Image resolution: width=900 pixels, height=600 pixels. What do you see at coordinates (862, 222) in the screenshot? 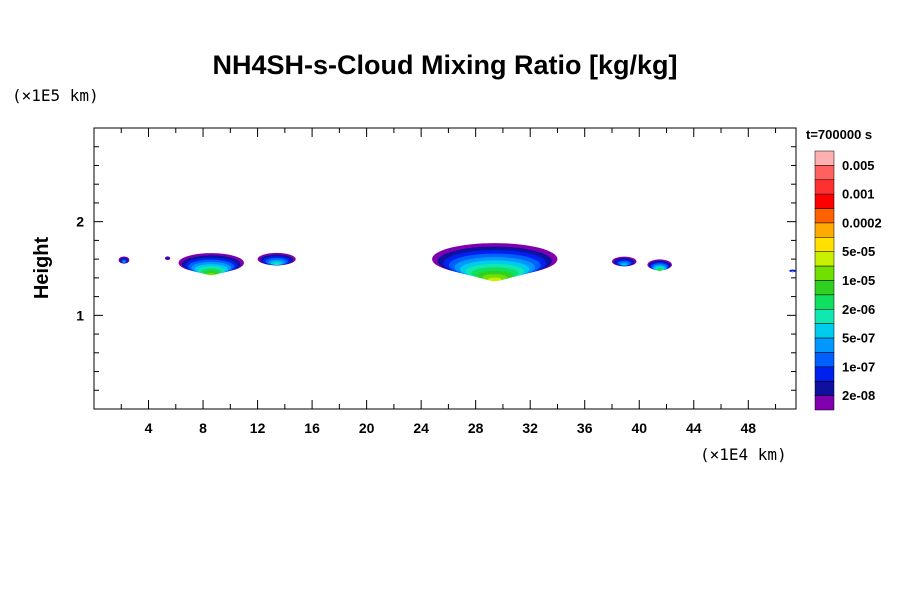
I see `colorbar-label: 0.0002` at bounding box center [862, 222].